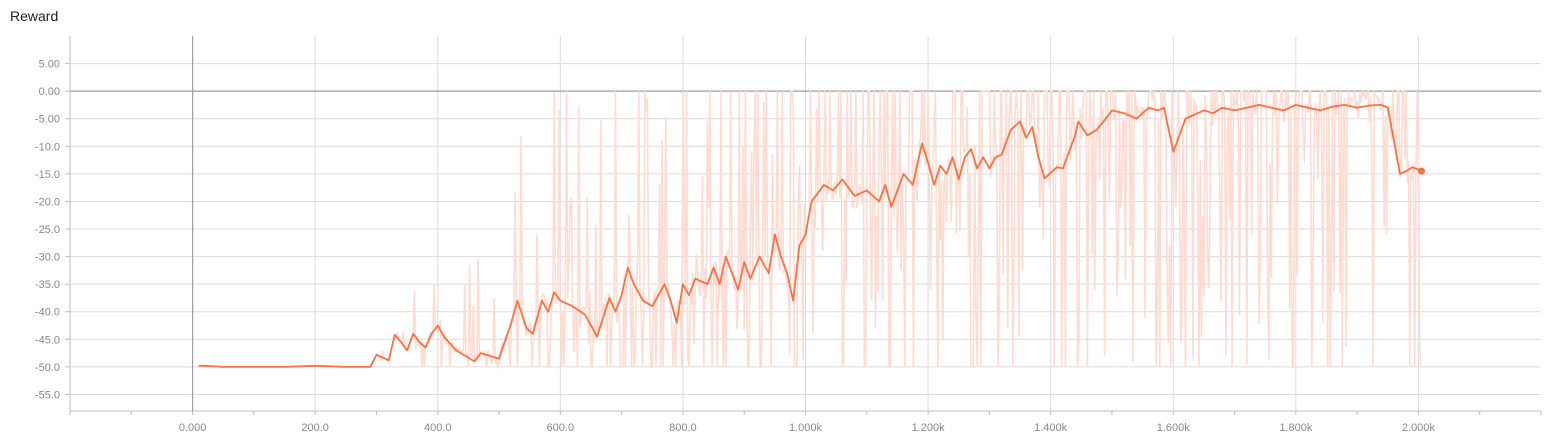 The height and width of the screenshot is (435, 1555). What do you see at coordinates (193, 428) in the screenshot?
I see `x-tick-label: 0.000` at bounding box center [193, 428].